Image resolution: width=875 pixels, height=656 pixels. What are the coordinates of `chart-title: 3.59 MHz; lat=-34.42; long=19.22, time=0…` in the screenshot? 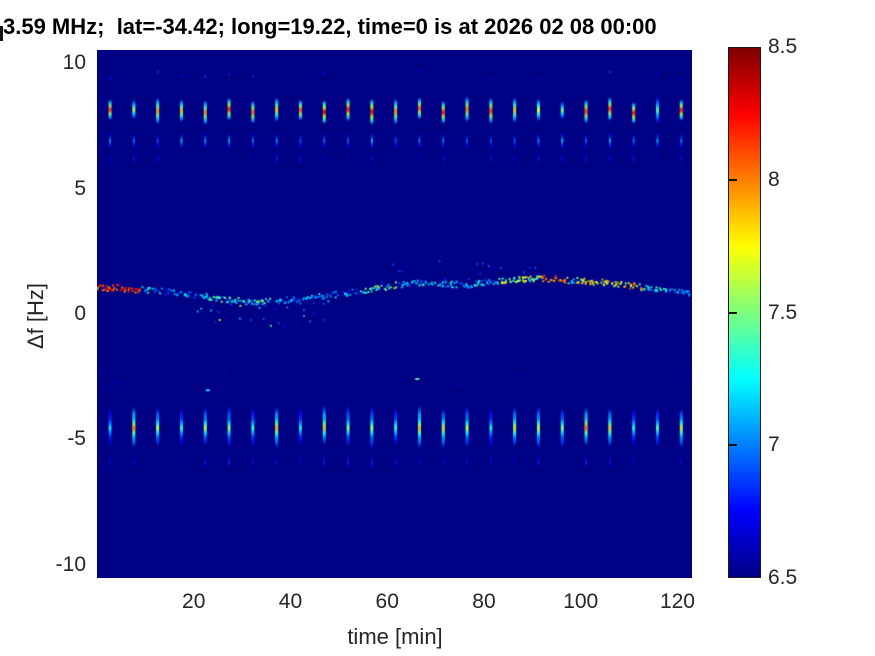 It's located at (330, 26).